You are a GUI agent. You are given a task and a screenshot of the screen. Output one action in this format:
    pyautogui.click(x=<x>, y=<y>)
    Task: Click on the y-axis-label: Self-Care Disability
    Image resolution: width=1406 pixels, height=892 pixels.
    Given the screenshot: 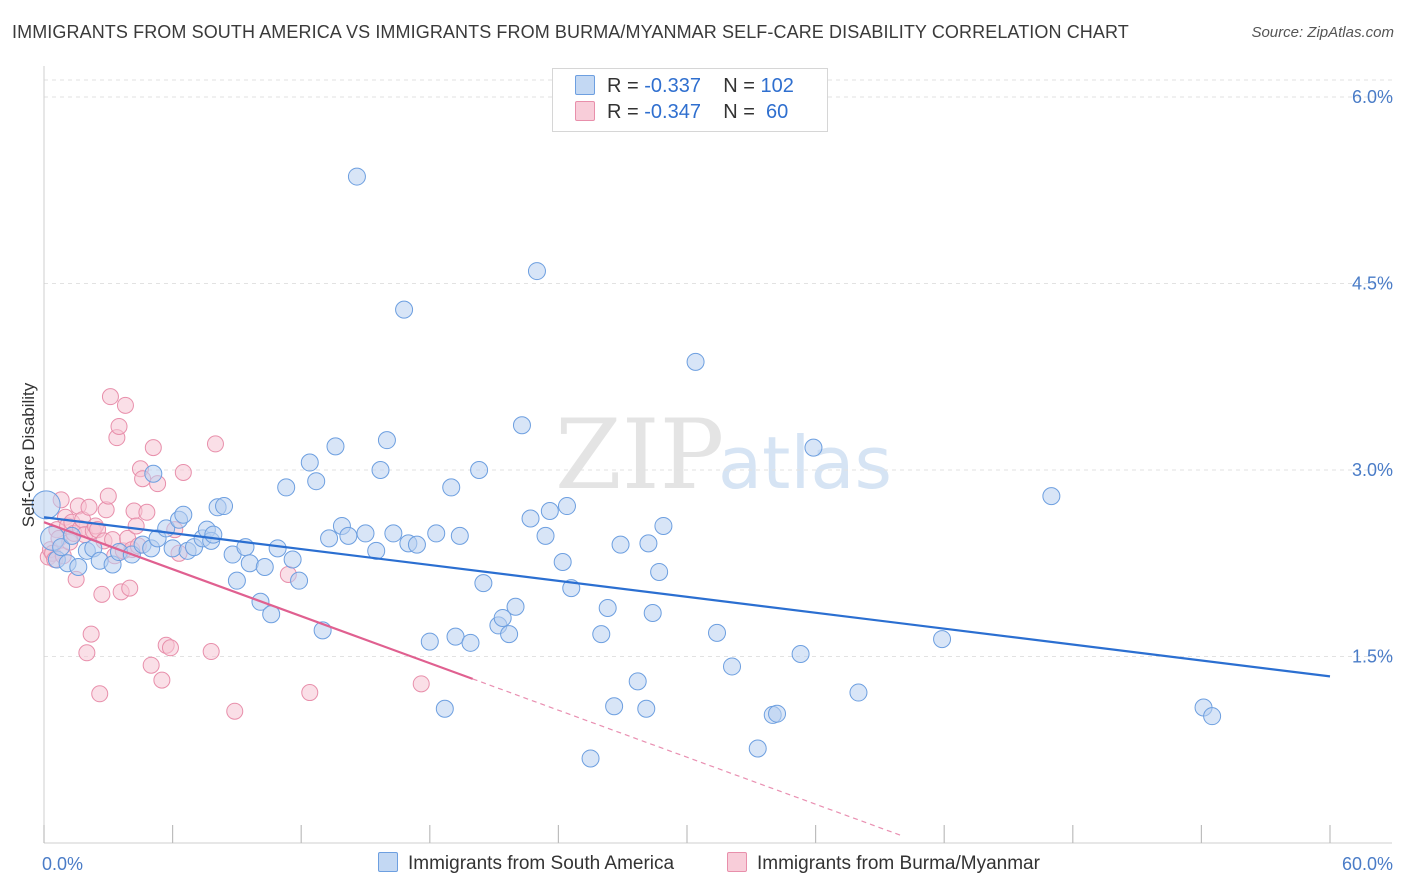 What is the action you would take?
    pyautogui.click(x=28, y=454)
    